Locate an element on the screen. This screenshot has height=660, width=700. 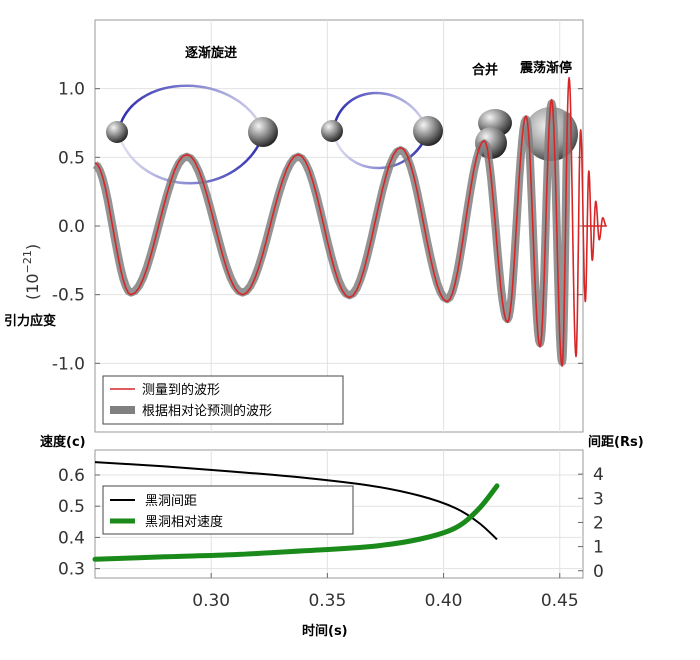
legend-label-predicted: 根据相对论预测的波形 is located at coordinates (207, 411).